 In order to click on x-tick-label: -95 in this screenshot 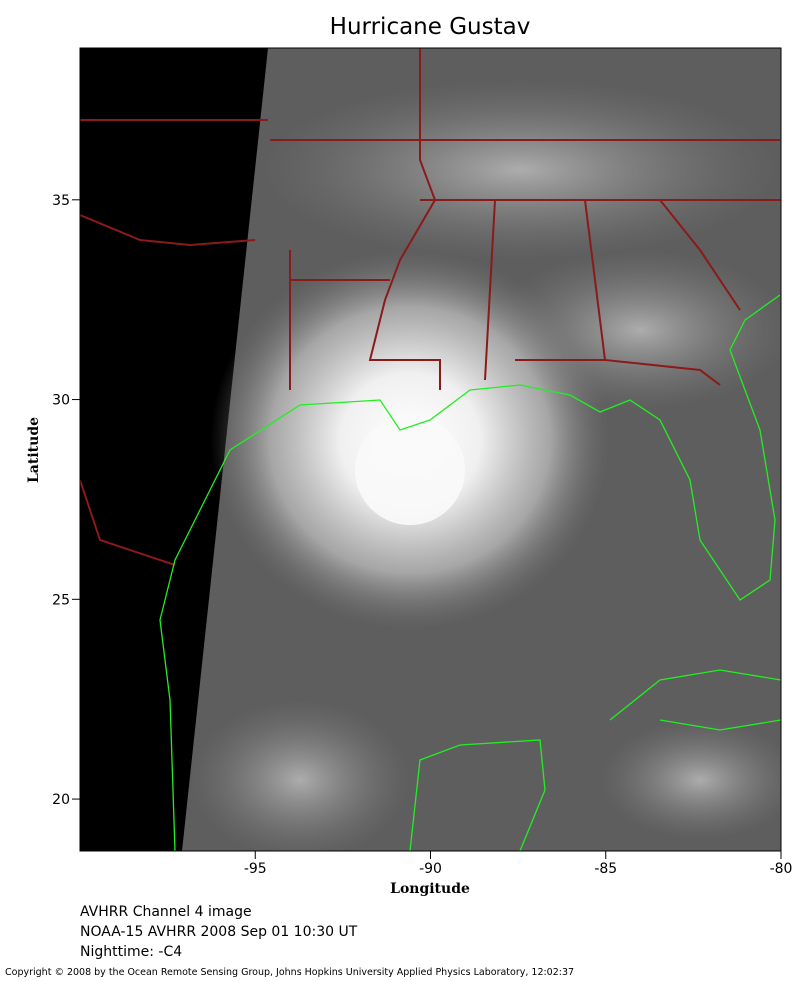, I will do `click(255, 869)`.